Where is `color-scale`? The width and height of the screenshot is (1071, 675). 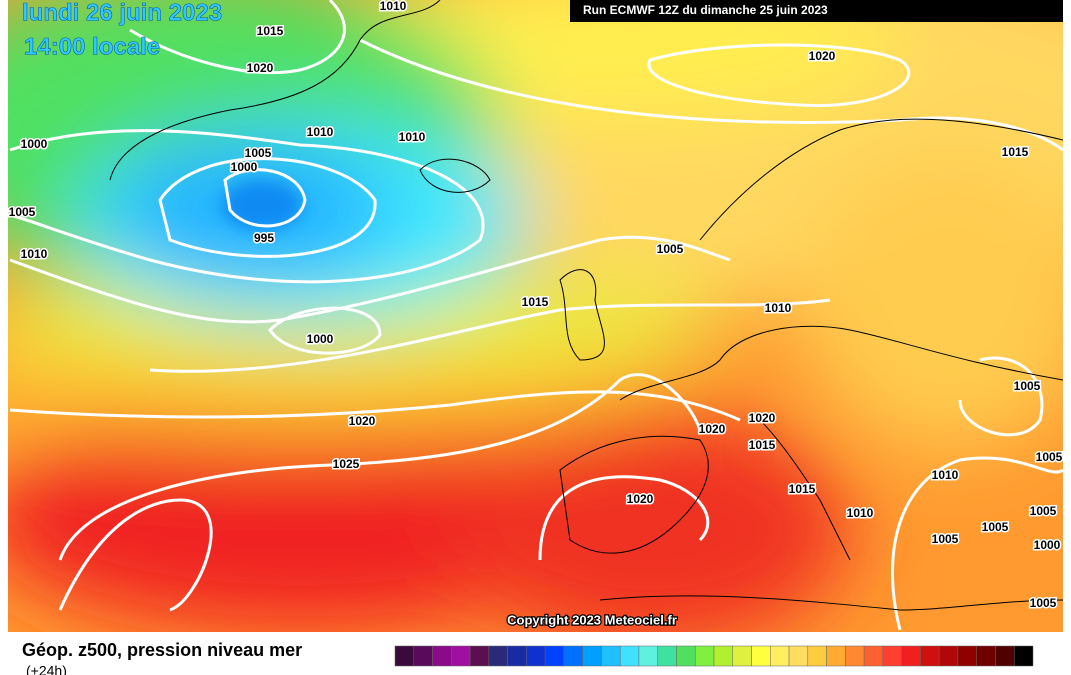 color-scale is located at coordinates (714, 656).